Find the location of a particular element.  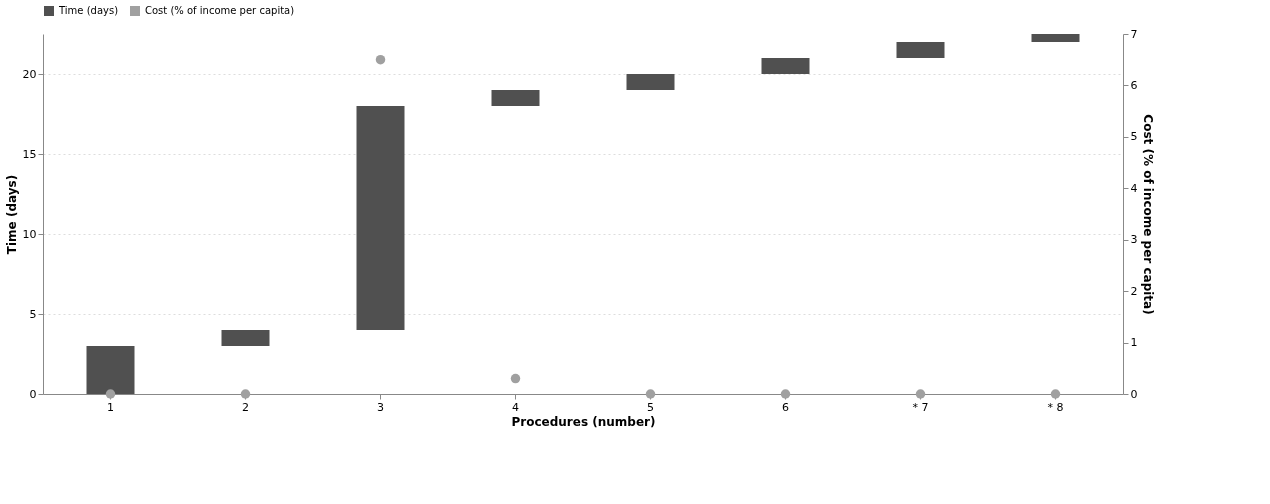

y2-tick-label: 6 is located at coordinates (1134, 85).